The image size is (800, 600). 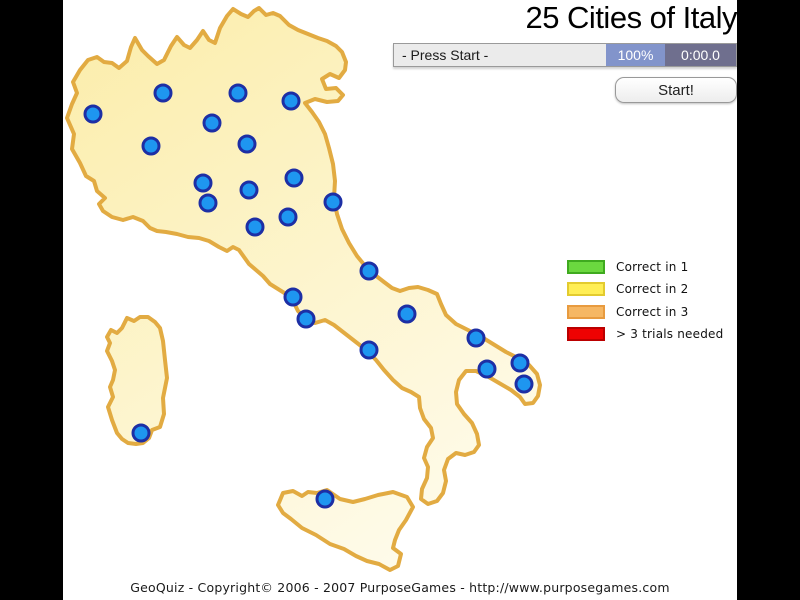 I want to click on timer-display: 0:00.0, so click(x=700, y=55).